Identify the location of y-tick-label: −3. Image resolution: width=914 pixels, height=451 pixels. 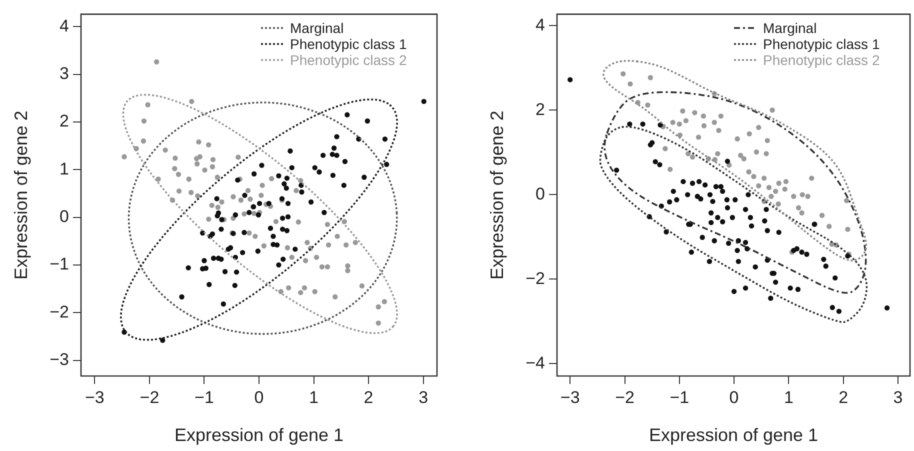
(59, 359).